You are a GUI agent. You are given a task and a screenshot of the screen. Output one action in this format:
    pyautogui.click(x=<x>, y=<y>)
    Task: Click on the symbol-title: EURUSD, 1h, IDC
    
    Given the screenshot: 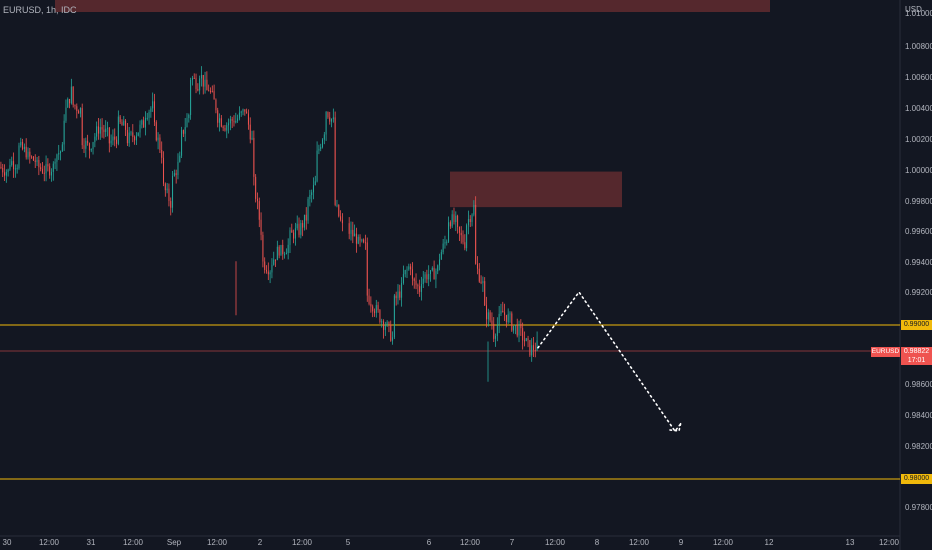 What is the action you would take?
    pyautogui.click(x=40, y=10)
    